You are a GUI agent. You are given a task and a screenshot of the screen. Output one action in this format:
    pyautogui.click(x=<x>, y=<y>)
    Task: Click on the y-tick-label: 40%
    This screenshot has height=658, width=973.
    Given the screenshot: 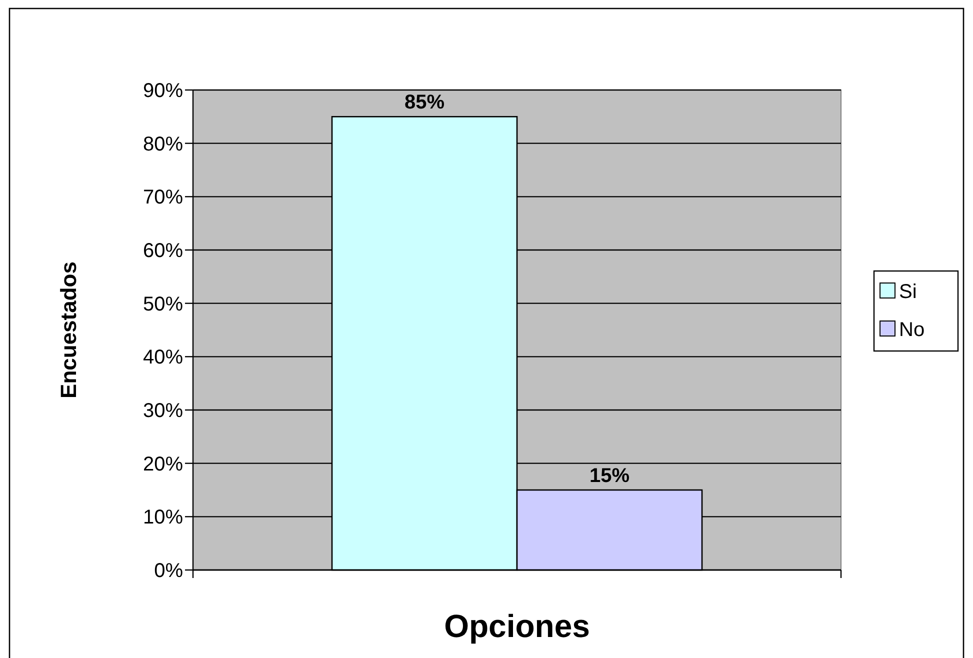 What is the action you would take?
    pyautogui.click(x=163, y=357)
    